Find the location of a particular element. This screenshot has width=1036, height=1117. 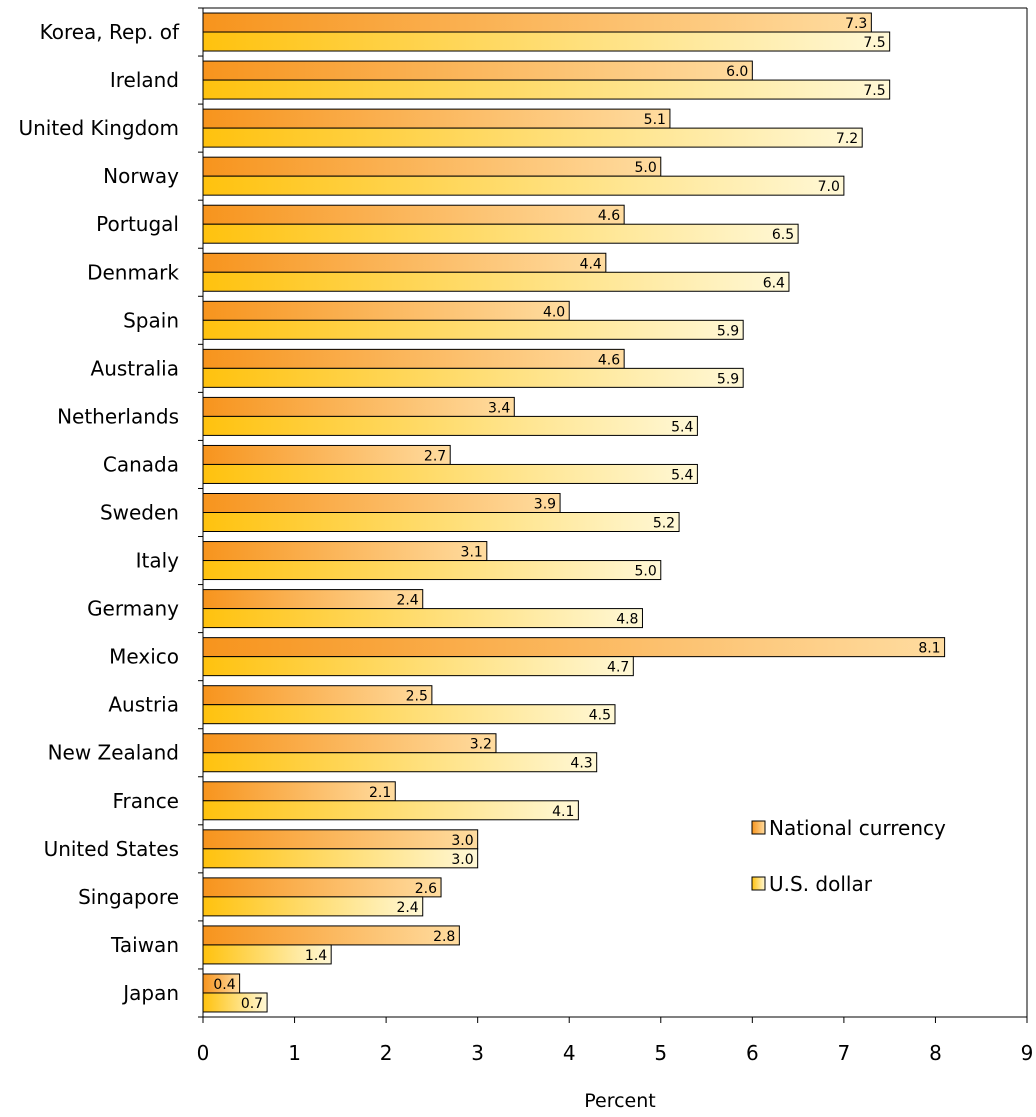

data-label-national-currency: 3.2 is located at coordinates (481, 745).